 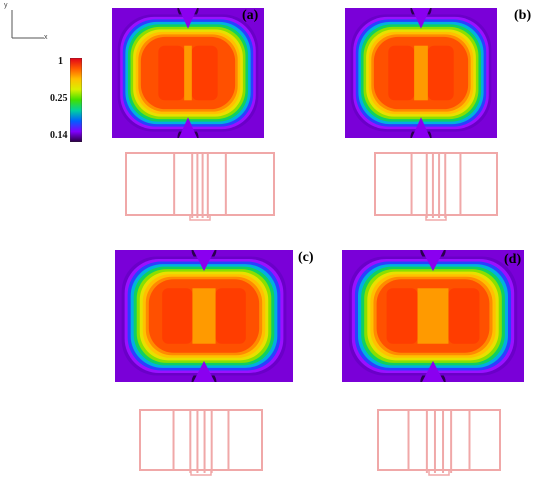 I want to click on heatmap-d-svg, so click(x=433, y=316).